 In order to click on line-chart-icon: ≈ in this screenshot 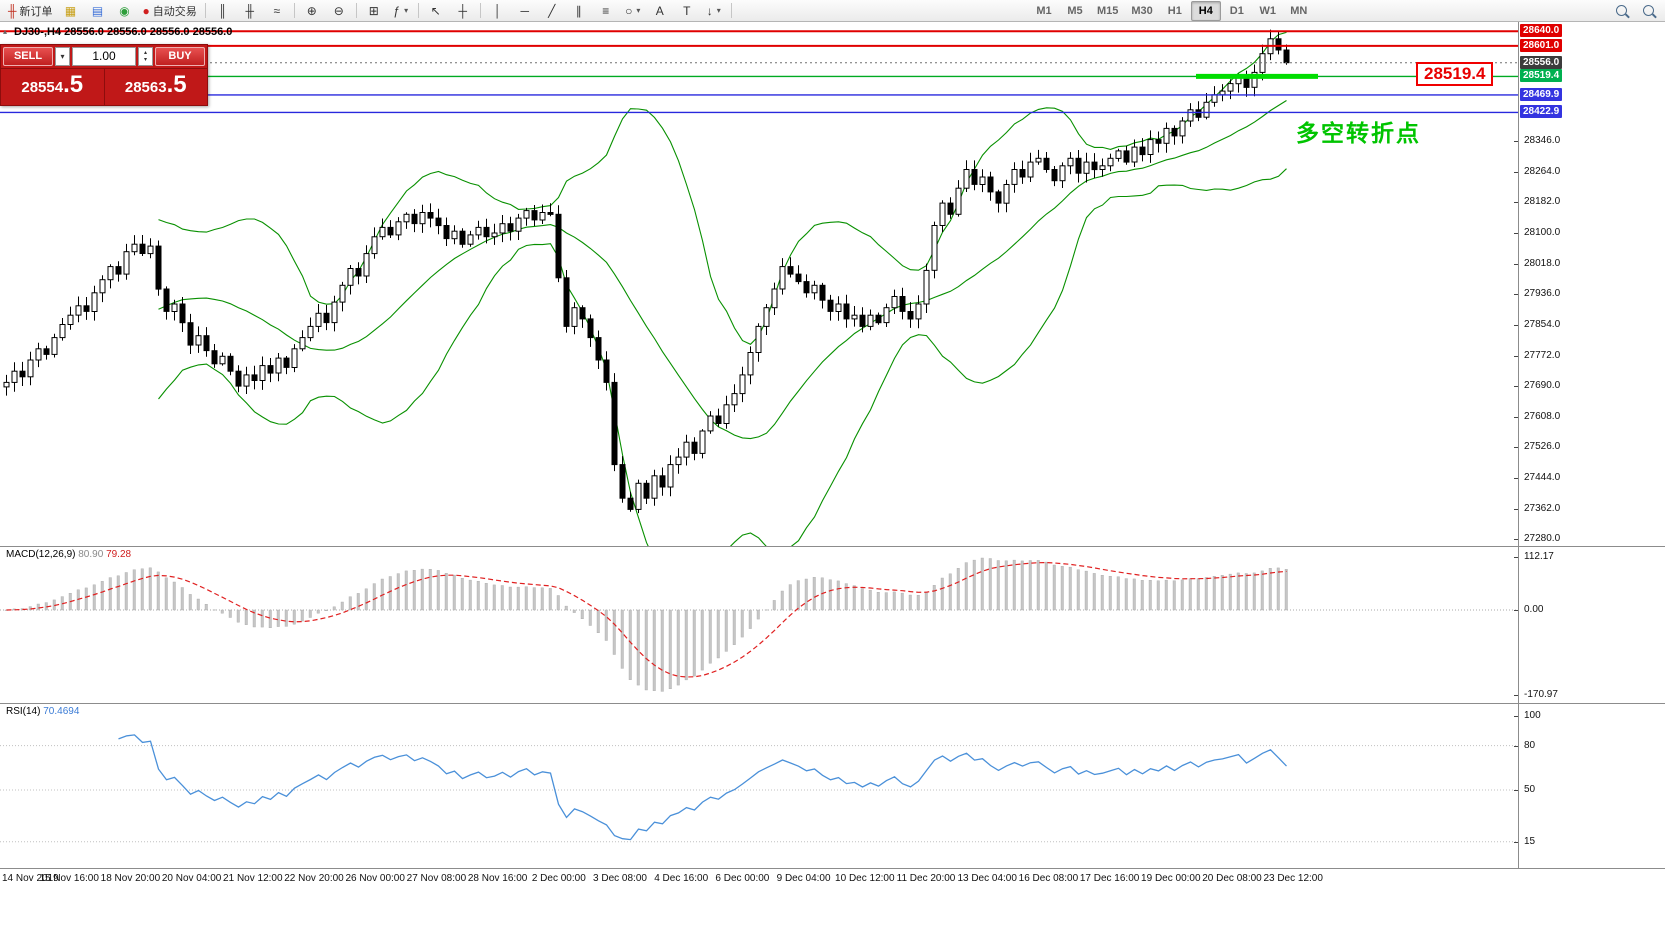, I will do `click(277, 10)`.